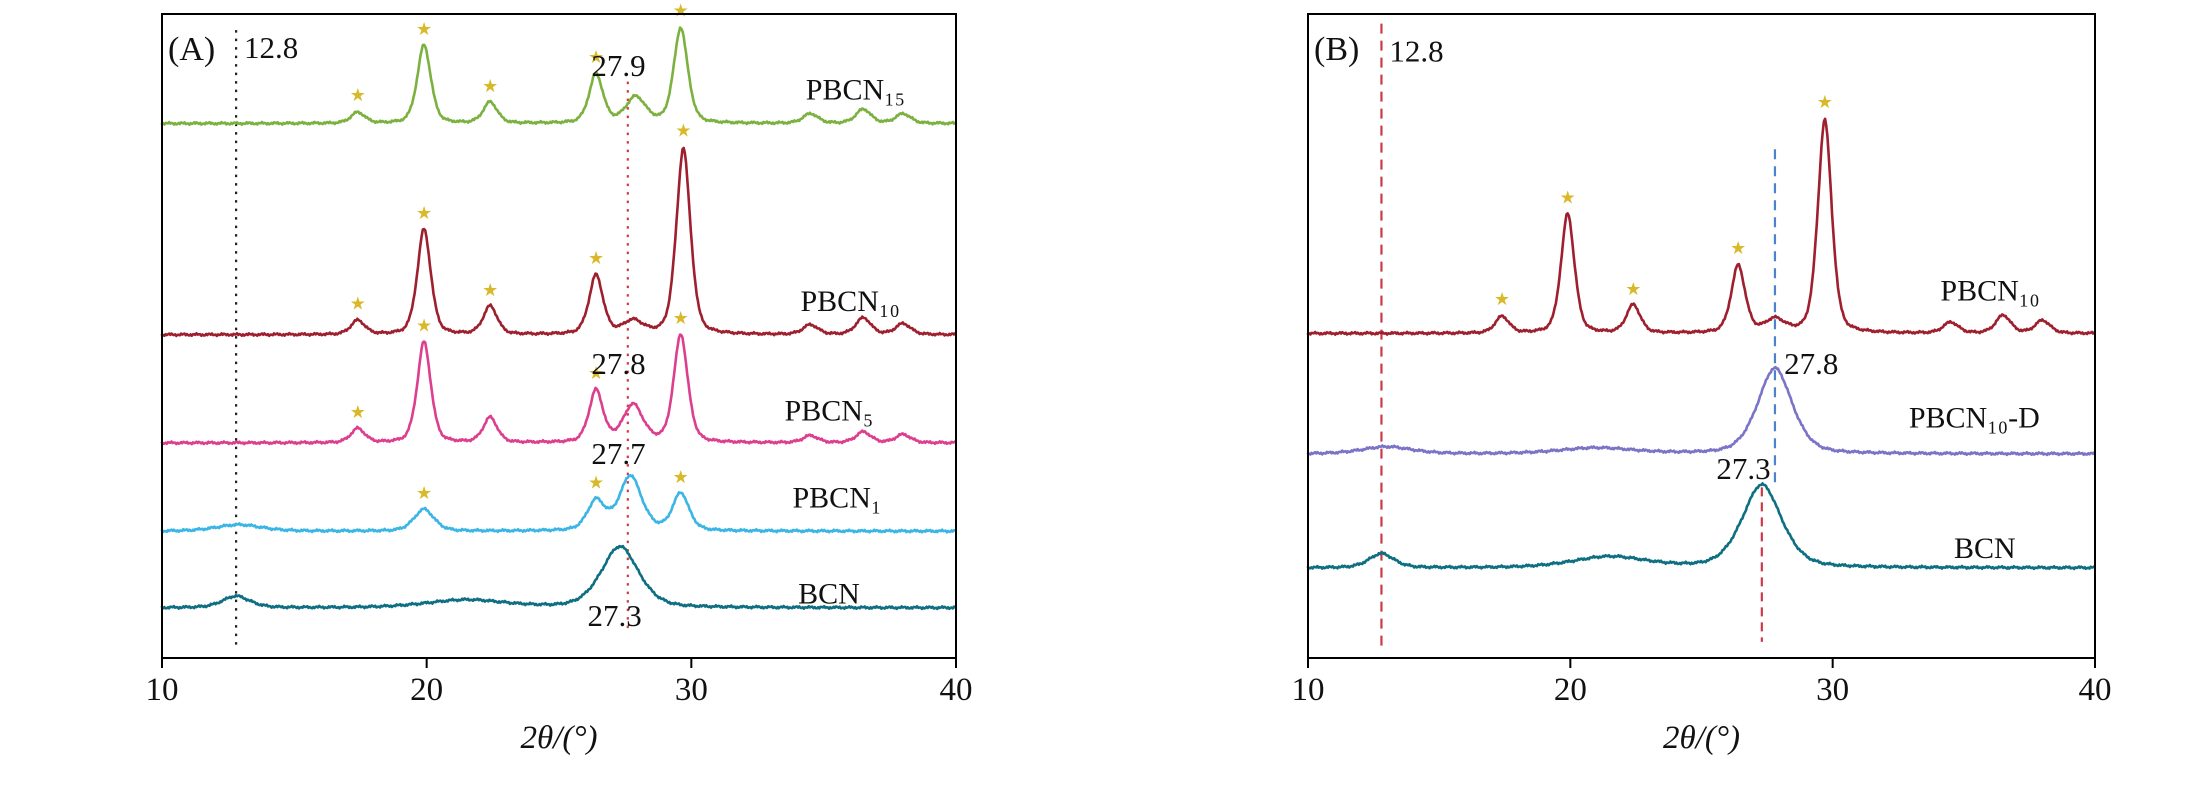 The height and width of the screenshot is (787, 2205). I want to click on xrd-curve-pbcnd, so click(1701, 411).